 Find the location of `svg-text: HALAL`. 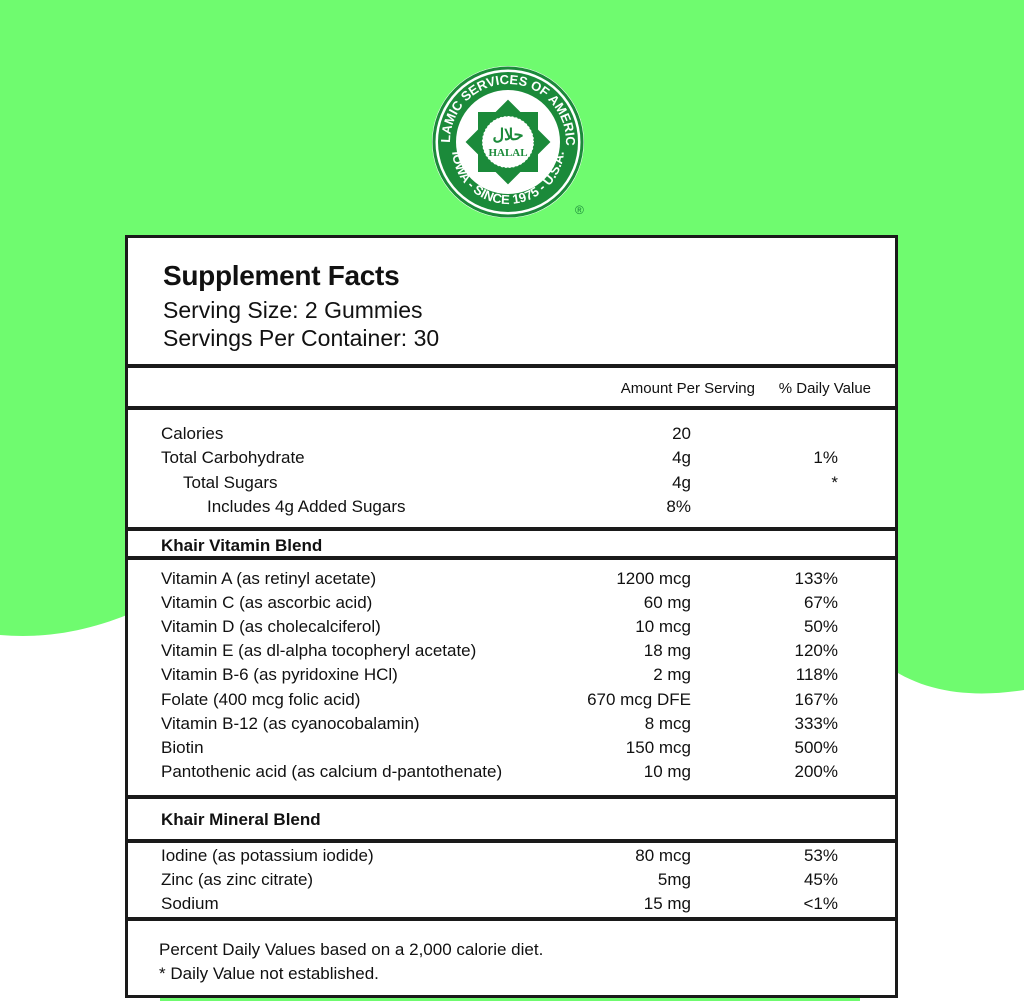

svg-text: HALAL is located at coordinates (507, 153).